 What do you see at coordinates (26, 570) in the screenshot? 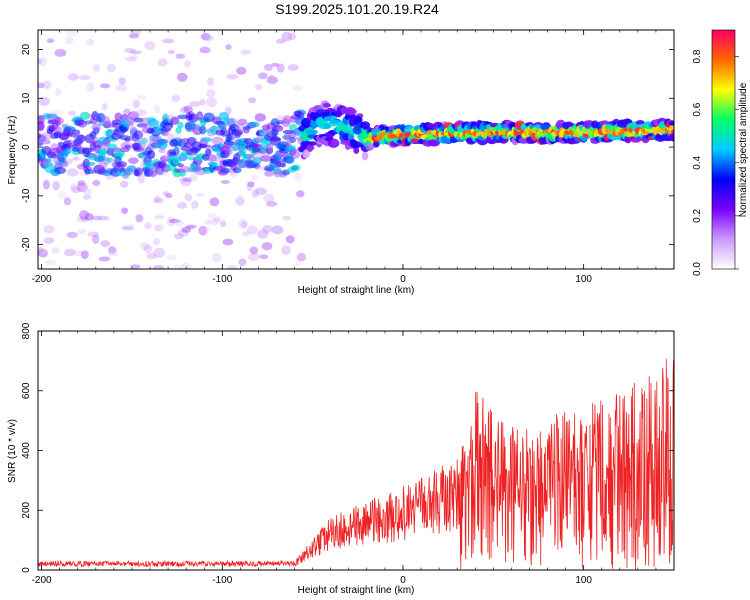
I see `snr-y-tick-label: 0` at bounding box center [26, 570].